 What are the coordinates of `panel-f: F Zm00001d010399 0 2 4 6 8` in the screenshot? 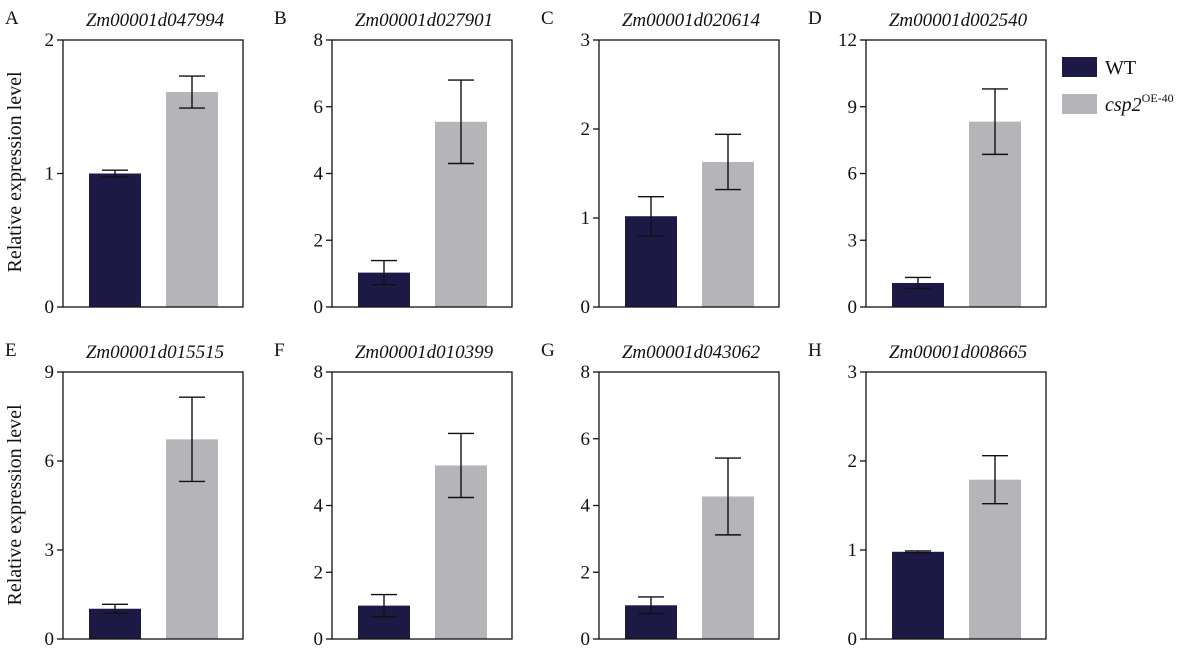 It's located at (393, 495).